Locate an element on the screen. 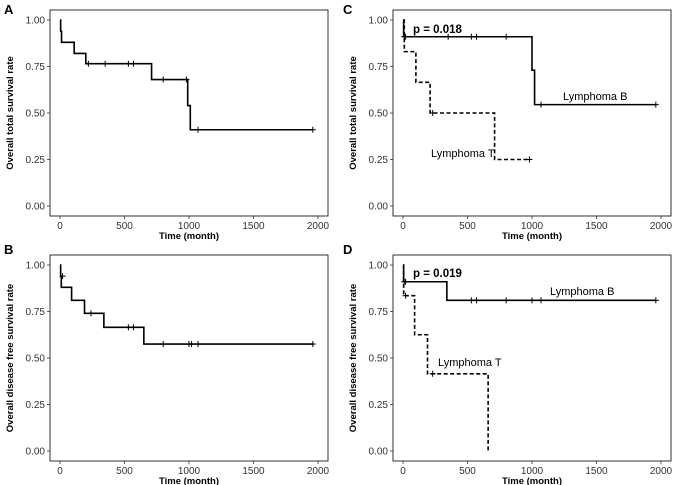 The width and height of the screenshot is (685, 485). panel-b-ytick-label: 0.75 is located at coordinates (36, 312).